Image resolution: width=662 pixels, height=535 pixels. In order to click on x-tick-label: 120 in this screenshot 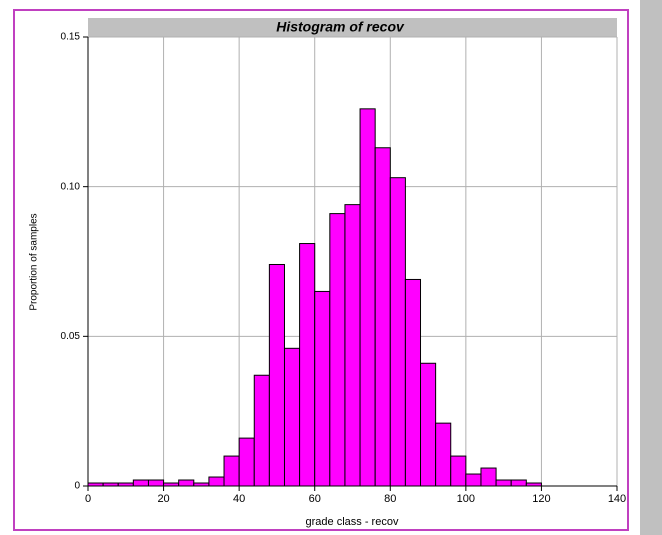, I will do `click(541, 499)`.